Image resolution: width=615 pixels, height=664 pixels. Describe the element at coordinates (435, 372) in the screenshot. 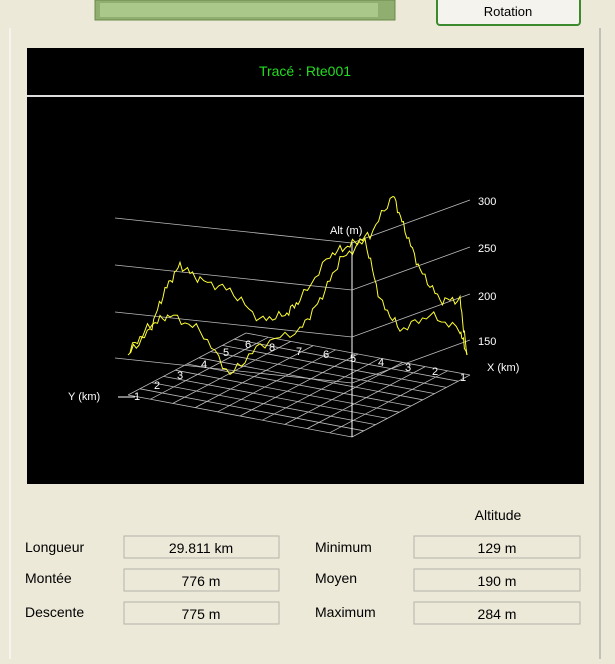

I see `x-tick: 2` at that location.